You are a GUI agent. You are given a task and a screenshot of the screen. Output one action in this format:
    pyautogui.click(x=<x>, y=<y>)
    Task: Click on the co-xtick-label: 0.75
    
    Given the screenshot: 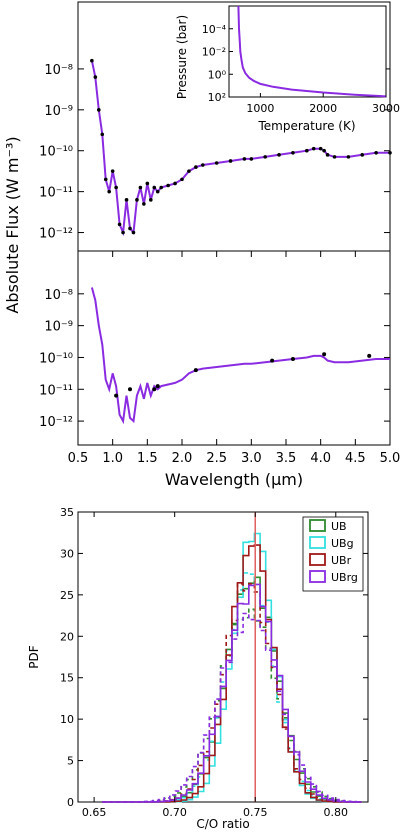 What is the action you would take?
    pyautogui.click(x=255, y=812)
    